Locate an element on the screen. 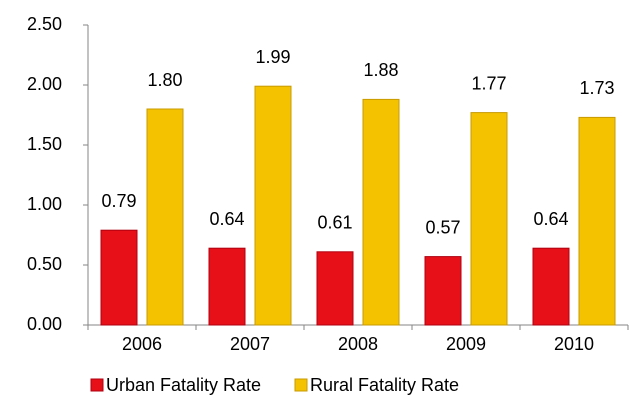  x-tick-label: 2009 is located at coordinates (466, 344).